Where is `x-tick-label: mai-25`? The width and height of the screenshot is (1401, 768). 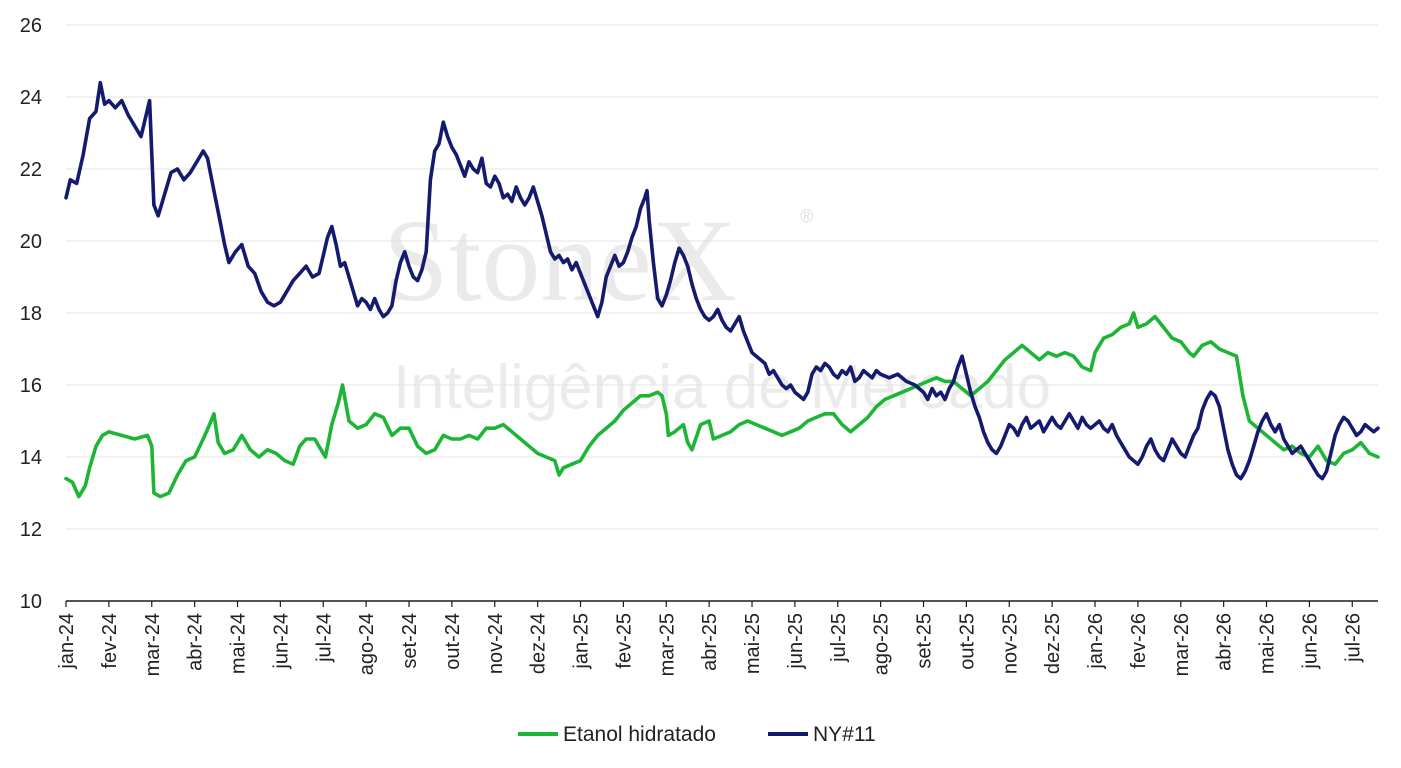
x-tick-label: mai-25 is located at coordinates (753, 643).